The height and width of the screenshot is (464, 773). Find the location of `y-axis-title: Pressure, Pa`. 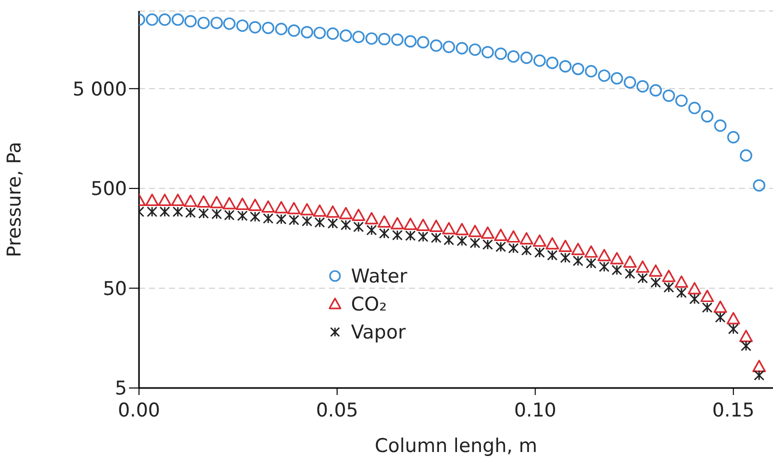

y-axis-title: Pressure, Pa is located at coordinates (15, 200).